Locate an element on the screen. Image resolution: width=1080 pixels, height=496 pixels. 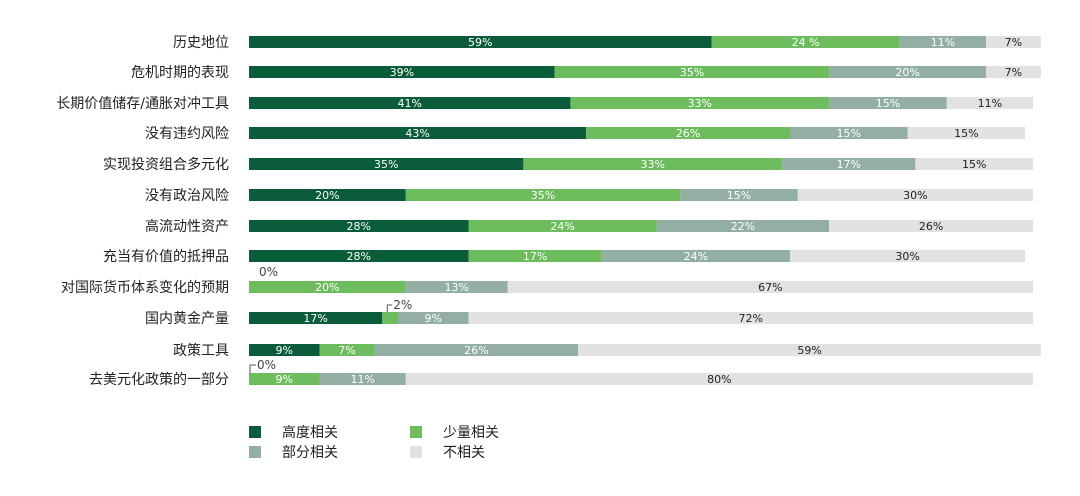
bar-row: 28% 17% 24% 30% is located at coordinates (637, 256).